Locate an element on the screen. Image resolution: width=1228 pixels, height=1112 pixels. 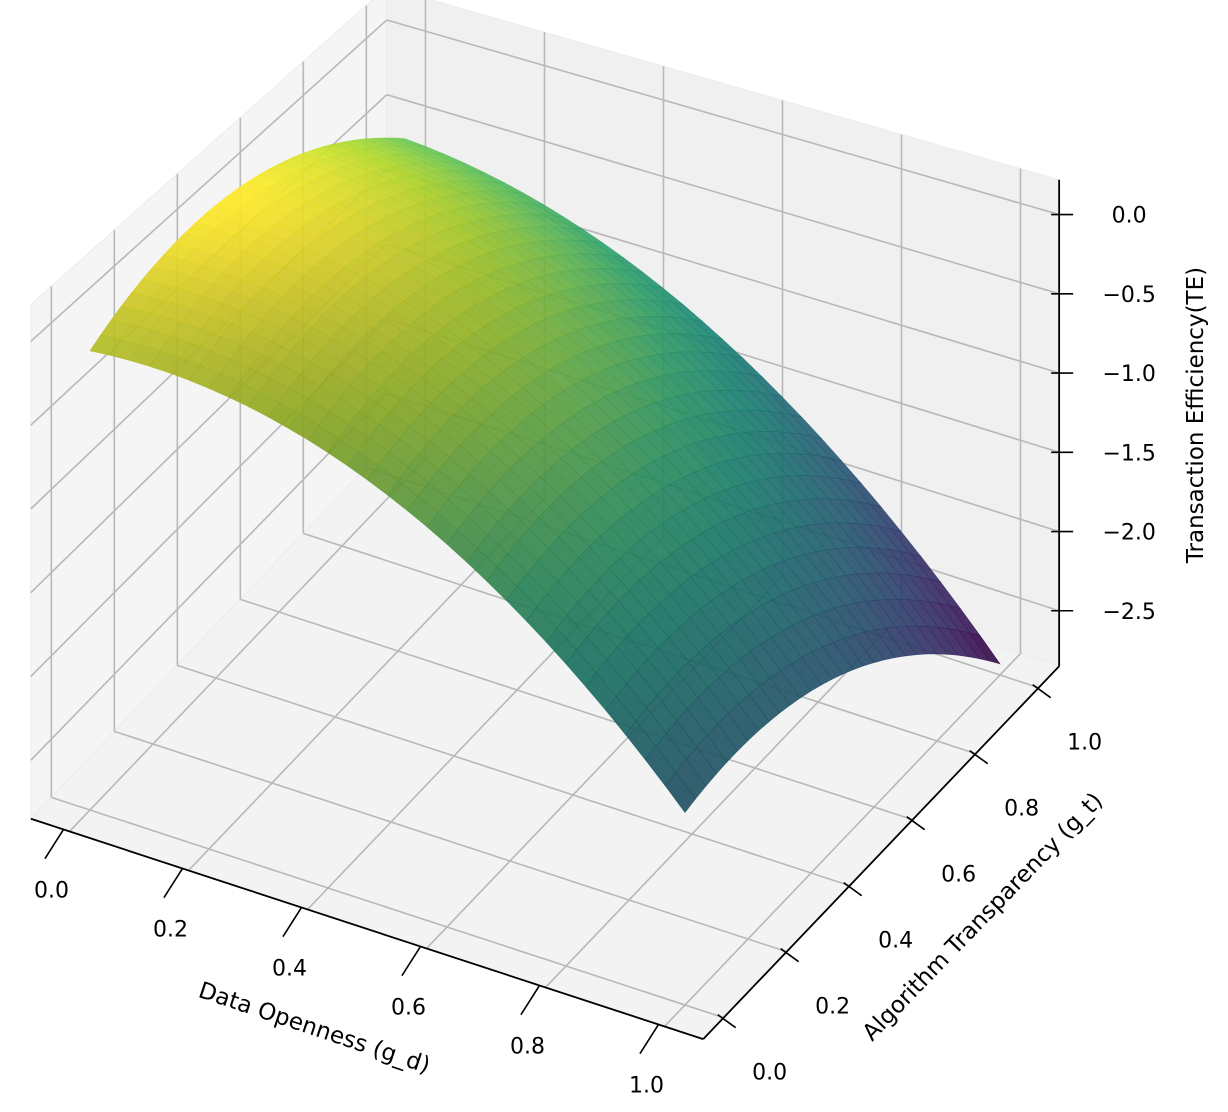
x-tick-label: 1.0 is located at coordinates (646, 1085).